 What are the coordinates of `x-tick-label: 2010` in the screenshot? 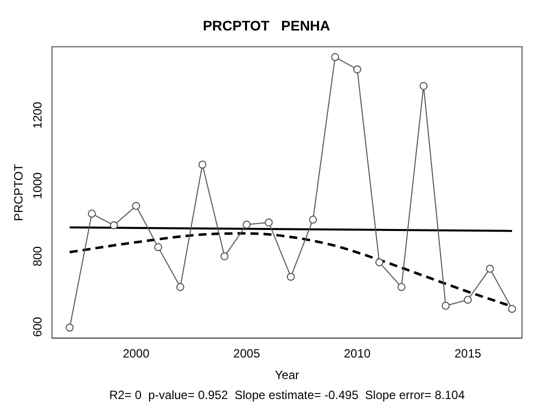 It's located at (357, 353).